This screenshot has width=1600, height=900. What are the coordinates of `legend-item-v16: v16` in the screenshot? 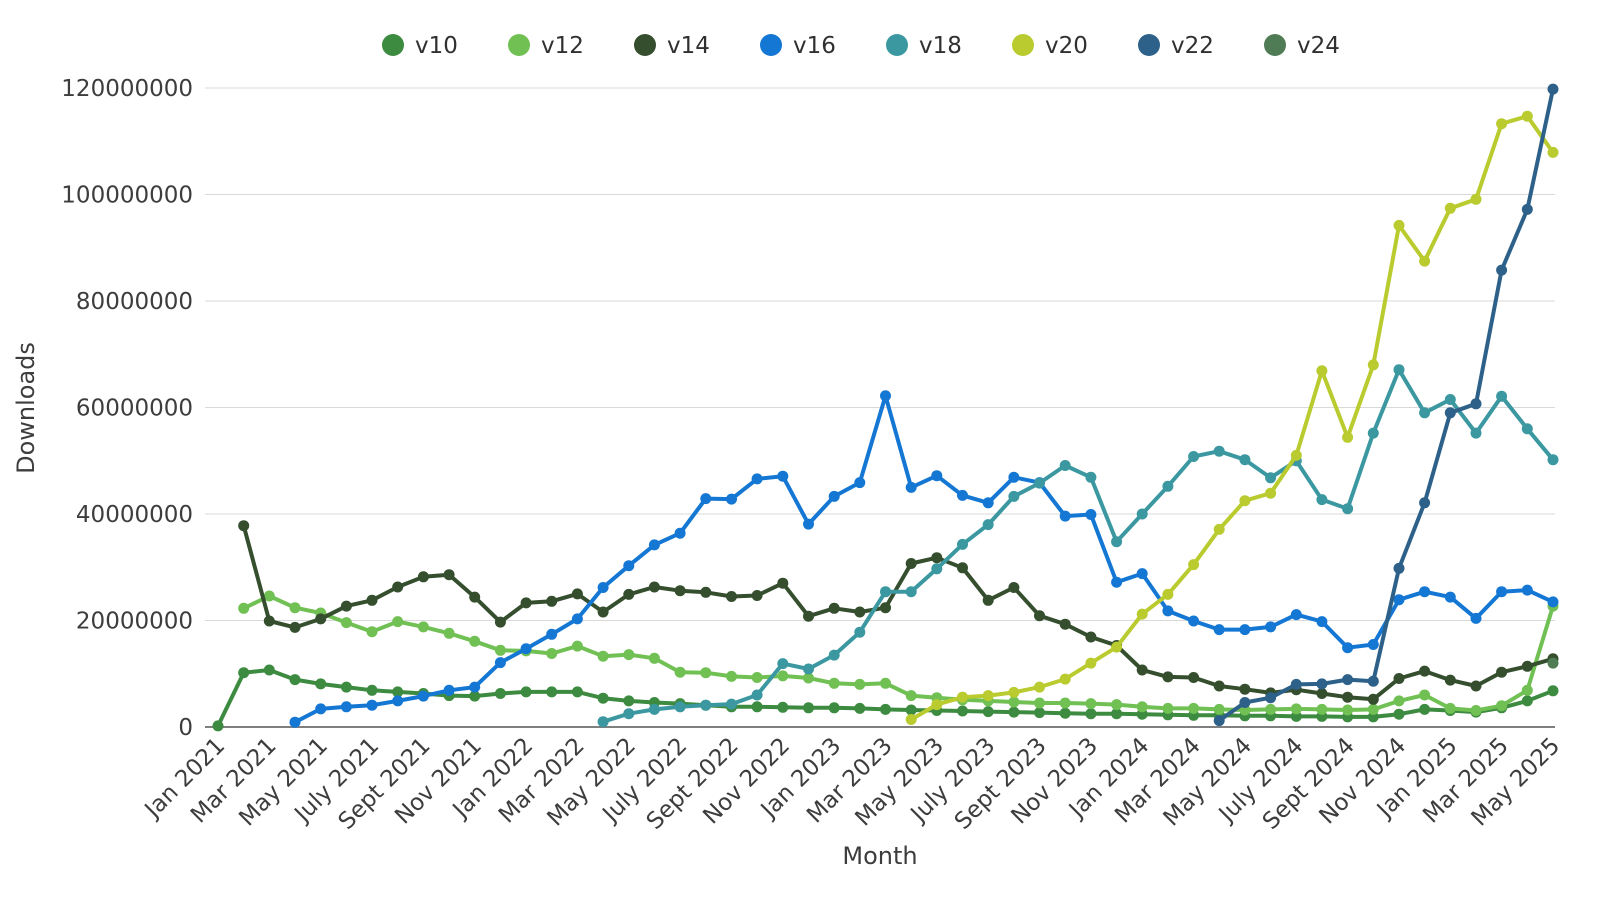 It's located at (798, 46).